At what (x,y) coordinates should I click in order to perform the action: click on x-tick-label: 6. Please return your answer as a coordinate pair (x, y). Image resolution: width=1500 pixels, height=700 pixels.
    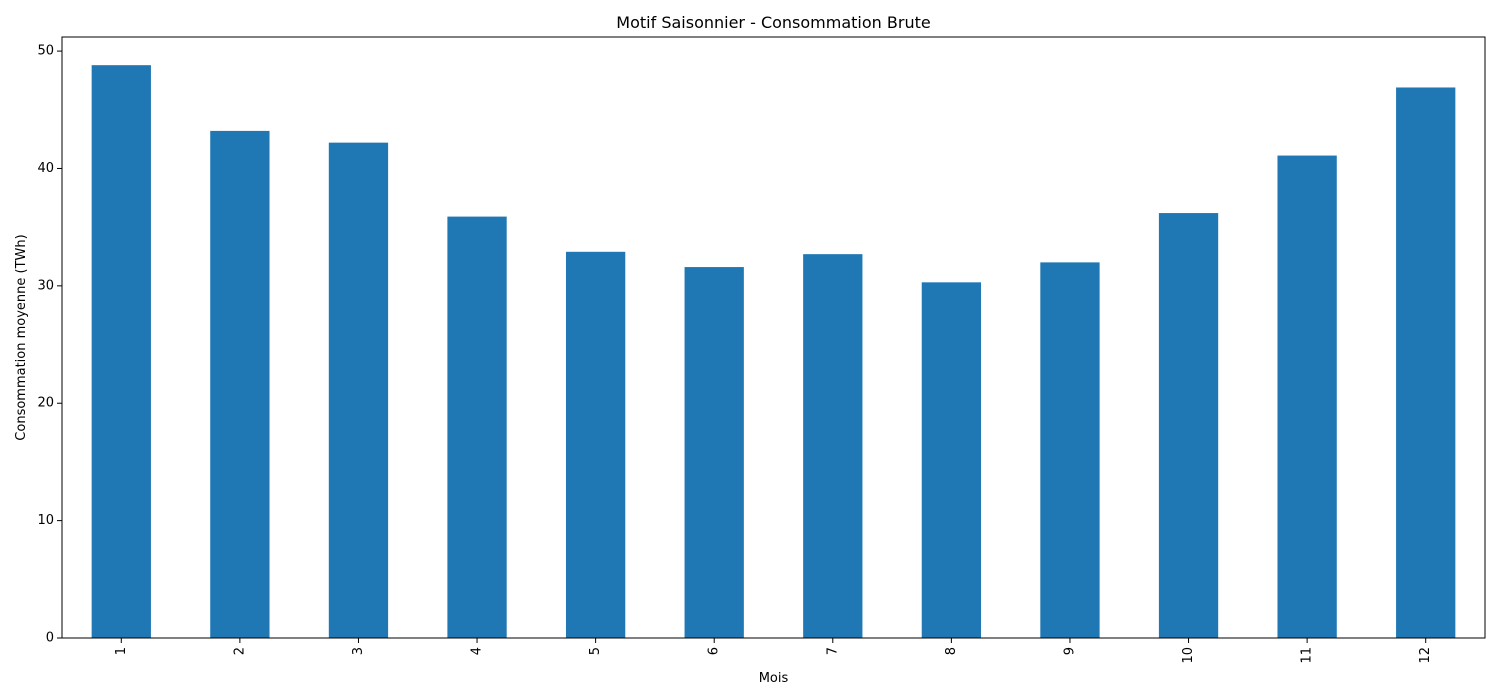
    Looking at the image, I should click on (714, 651).